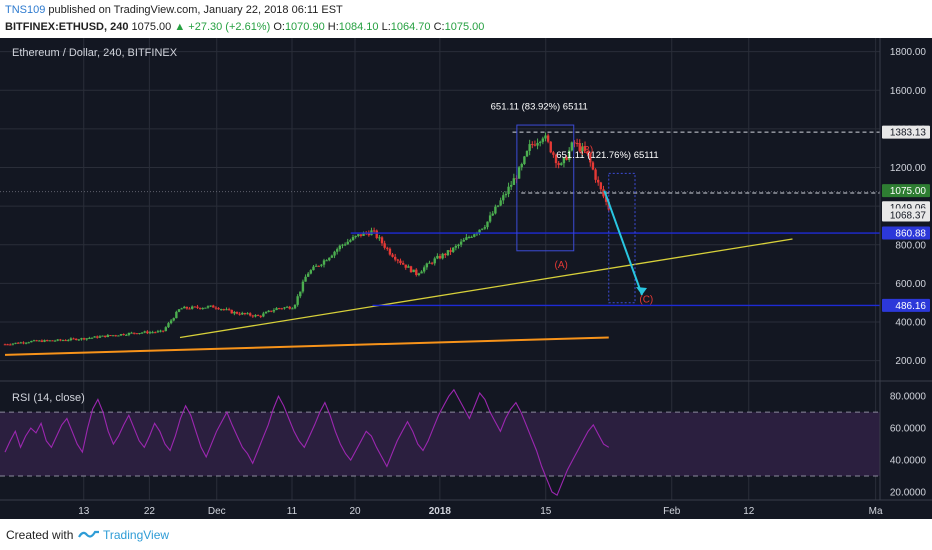 Image resolution: width=932 pixels, height=550 pixels. I want to click on rsi-tick-label: 80.0000, so click(908, 397).